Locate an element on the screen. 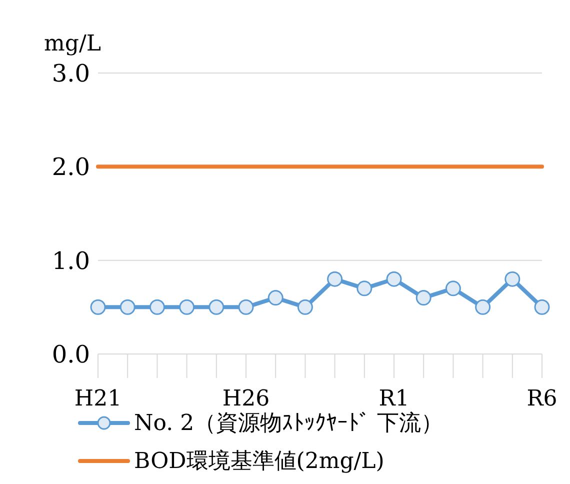 The height and width of the screenshot is (484, 570). y-axis-title: mg/L is located at coordinates (73, 44).